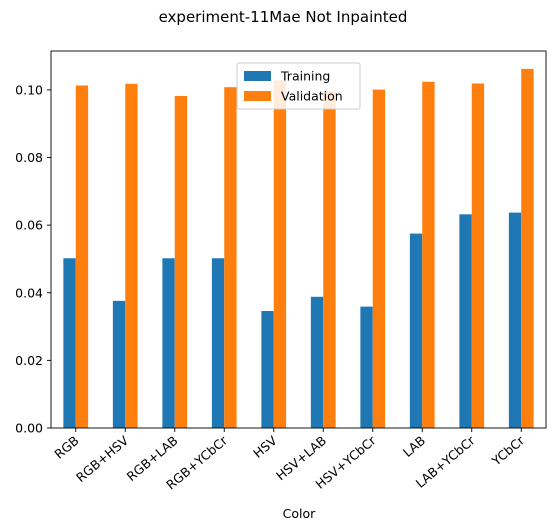  I want to click on bar-training-rgb-lab, so click(168, 343).